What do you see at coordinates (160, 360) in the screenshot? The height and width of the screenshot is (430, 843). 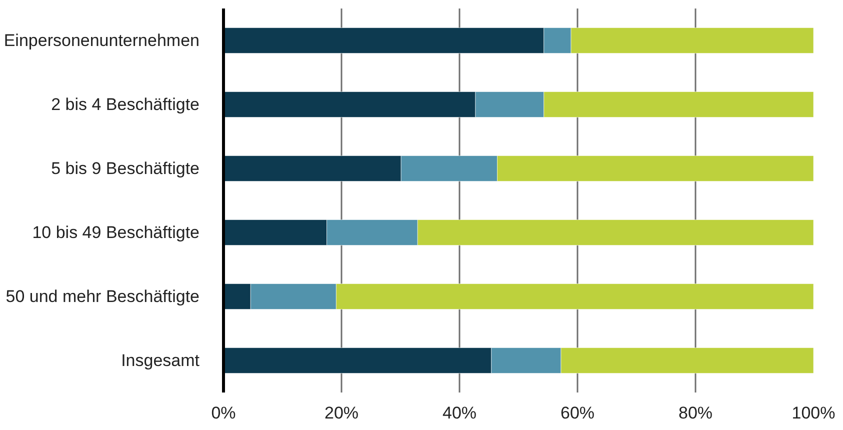 I see `y-tick-label: Insgesamt` at bounding box center [160, 360].